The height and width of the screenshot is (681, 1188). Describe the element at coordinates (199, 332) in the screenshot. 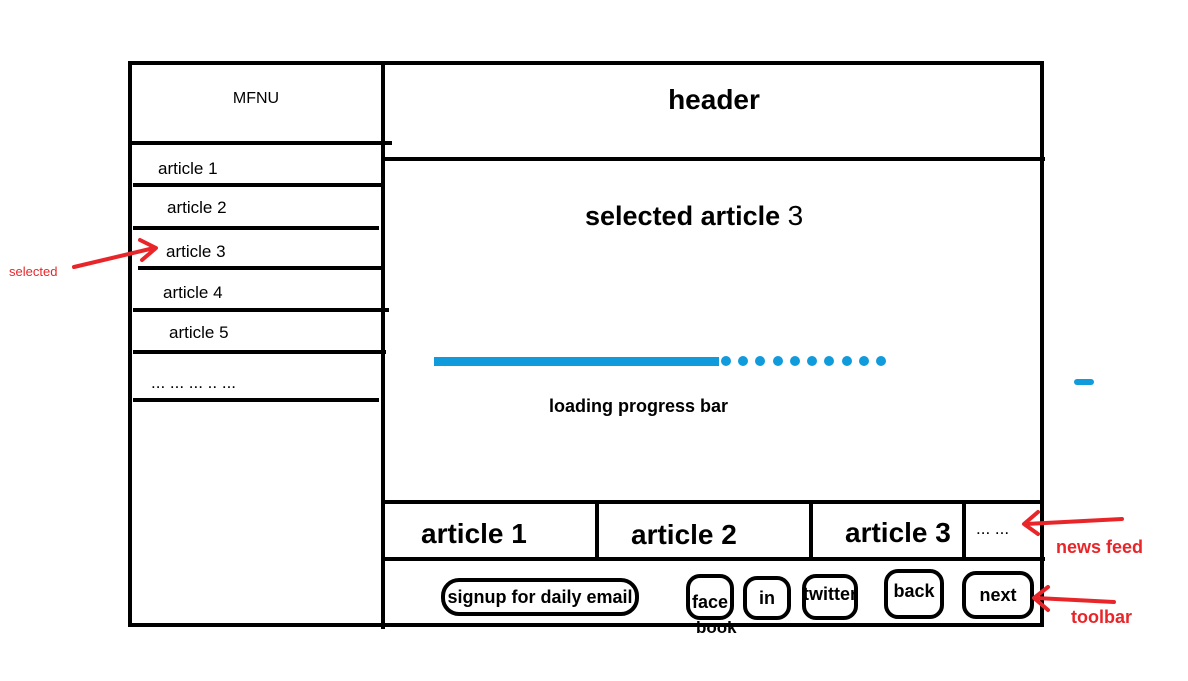

I see `sidebar-item-article-5: article 5` at that location.